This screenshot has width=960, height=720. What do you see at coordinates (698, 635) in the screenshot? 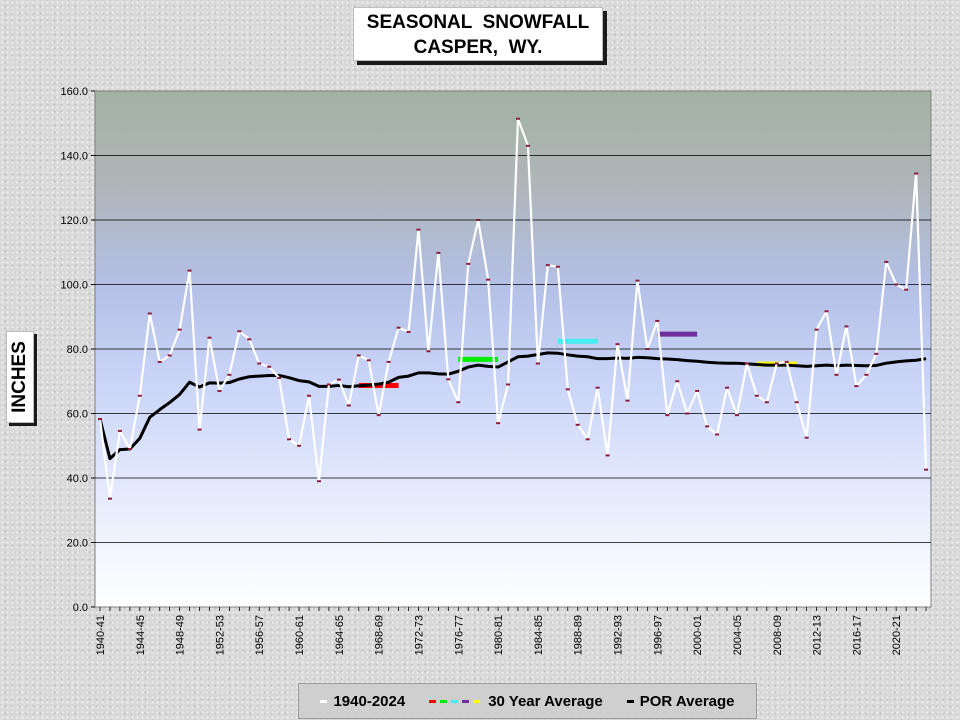
I see `x-tick-label: 2000-01` at bounding box center [698, 635].